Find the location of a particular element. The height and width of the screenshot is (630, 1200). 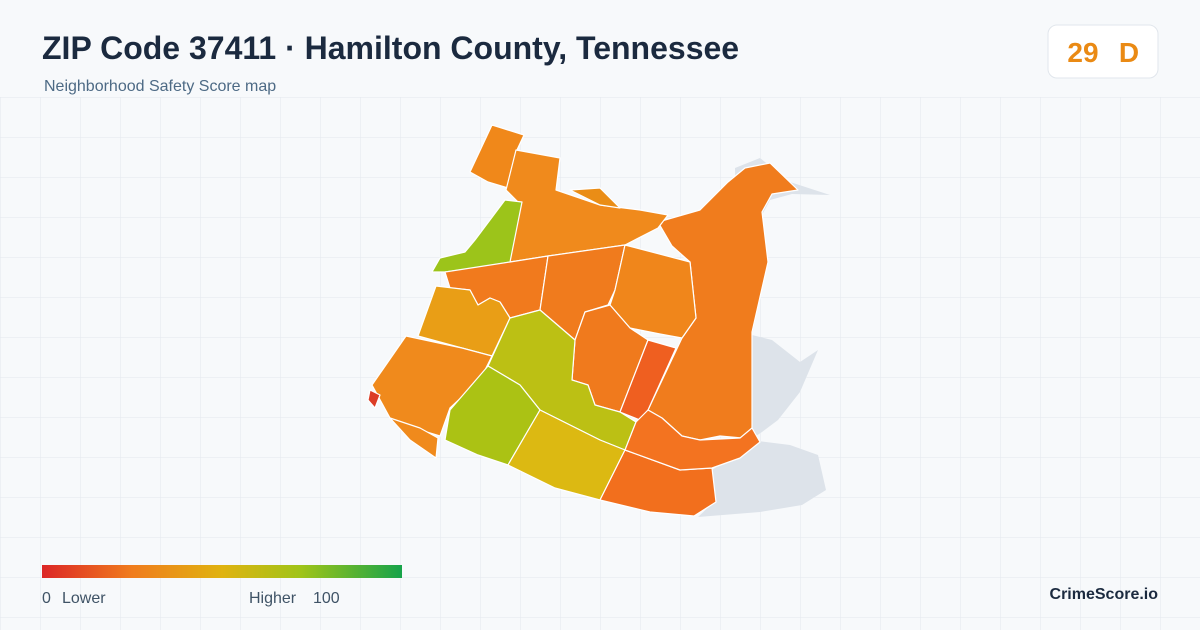

score-badge is located at coordinates (1103, 51).